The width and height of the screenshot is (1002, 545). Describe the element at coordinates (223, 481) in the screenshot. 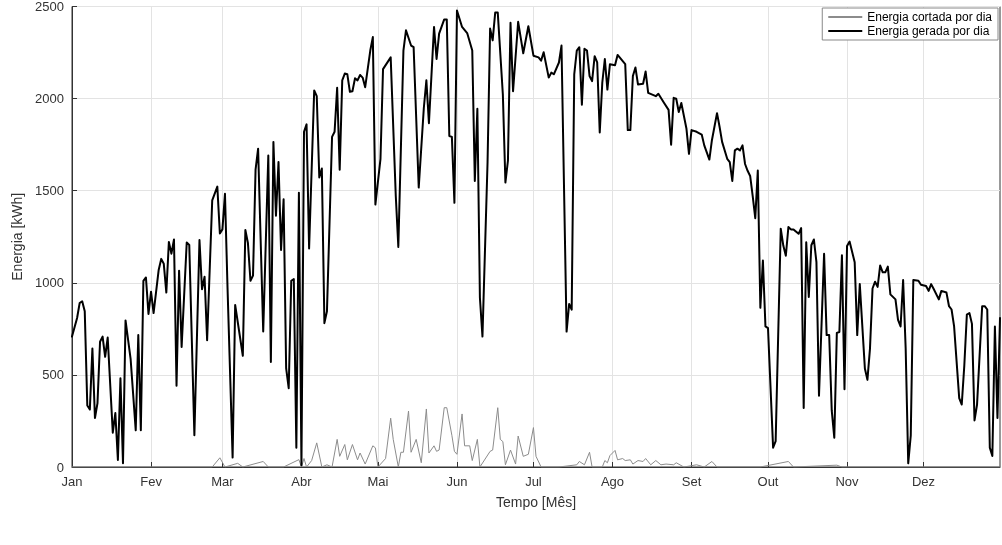

I see `x-tick-label: Mar` at that location.